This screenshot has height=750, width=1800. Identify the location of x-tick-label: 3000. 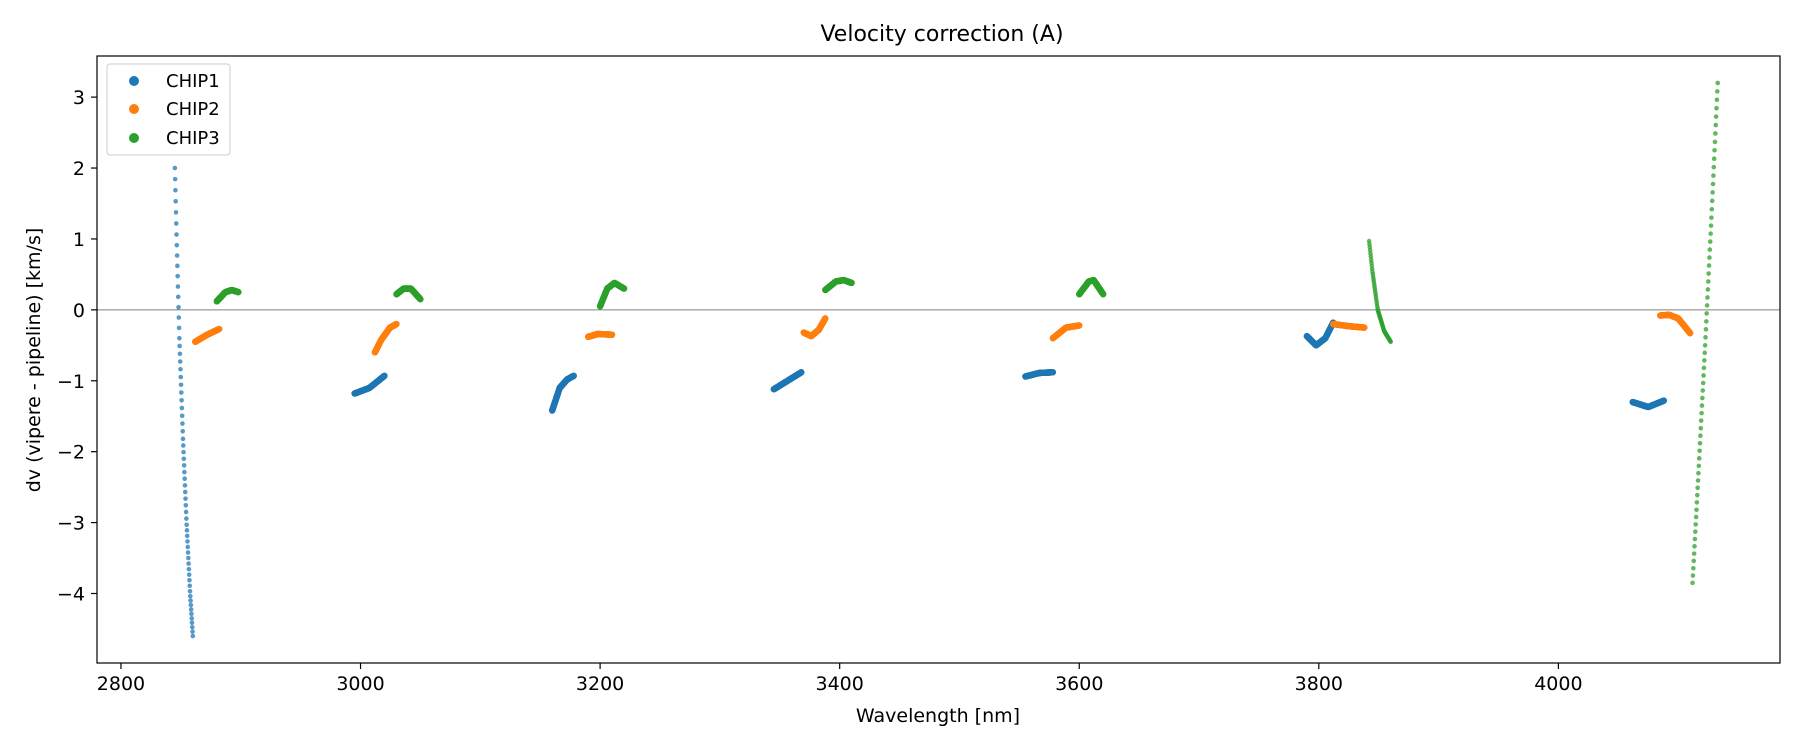
(360, 684).